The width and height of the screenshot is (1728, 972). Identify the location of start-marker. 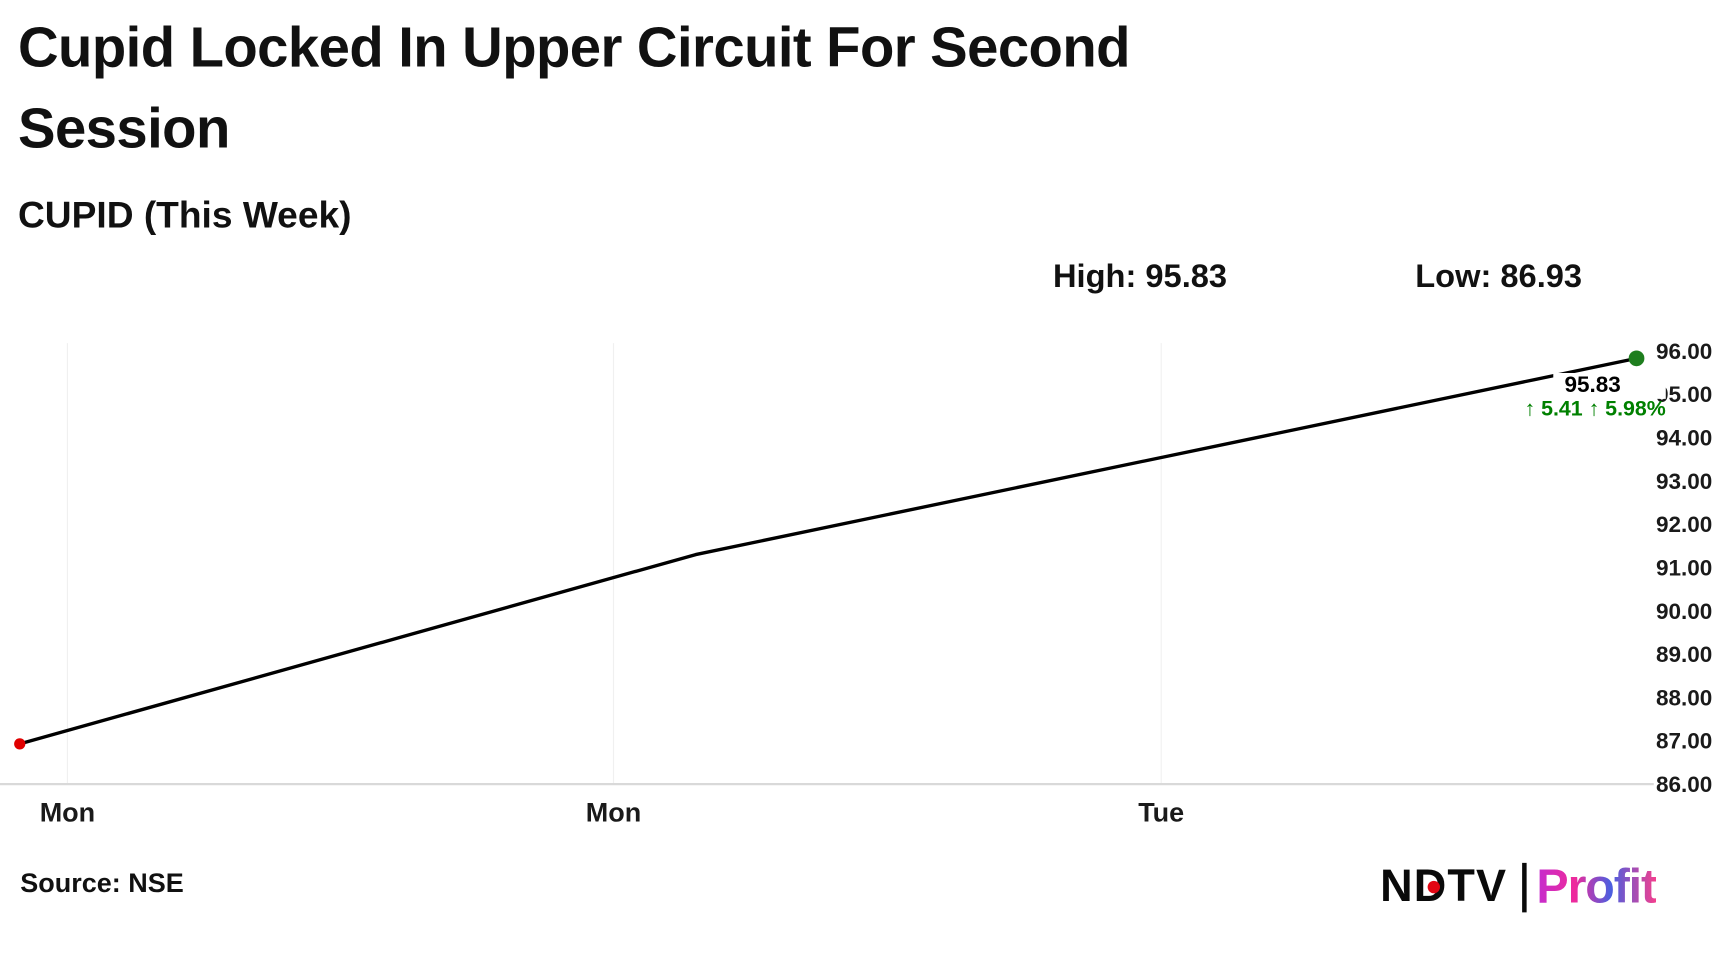
(20, 744).